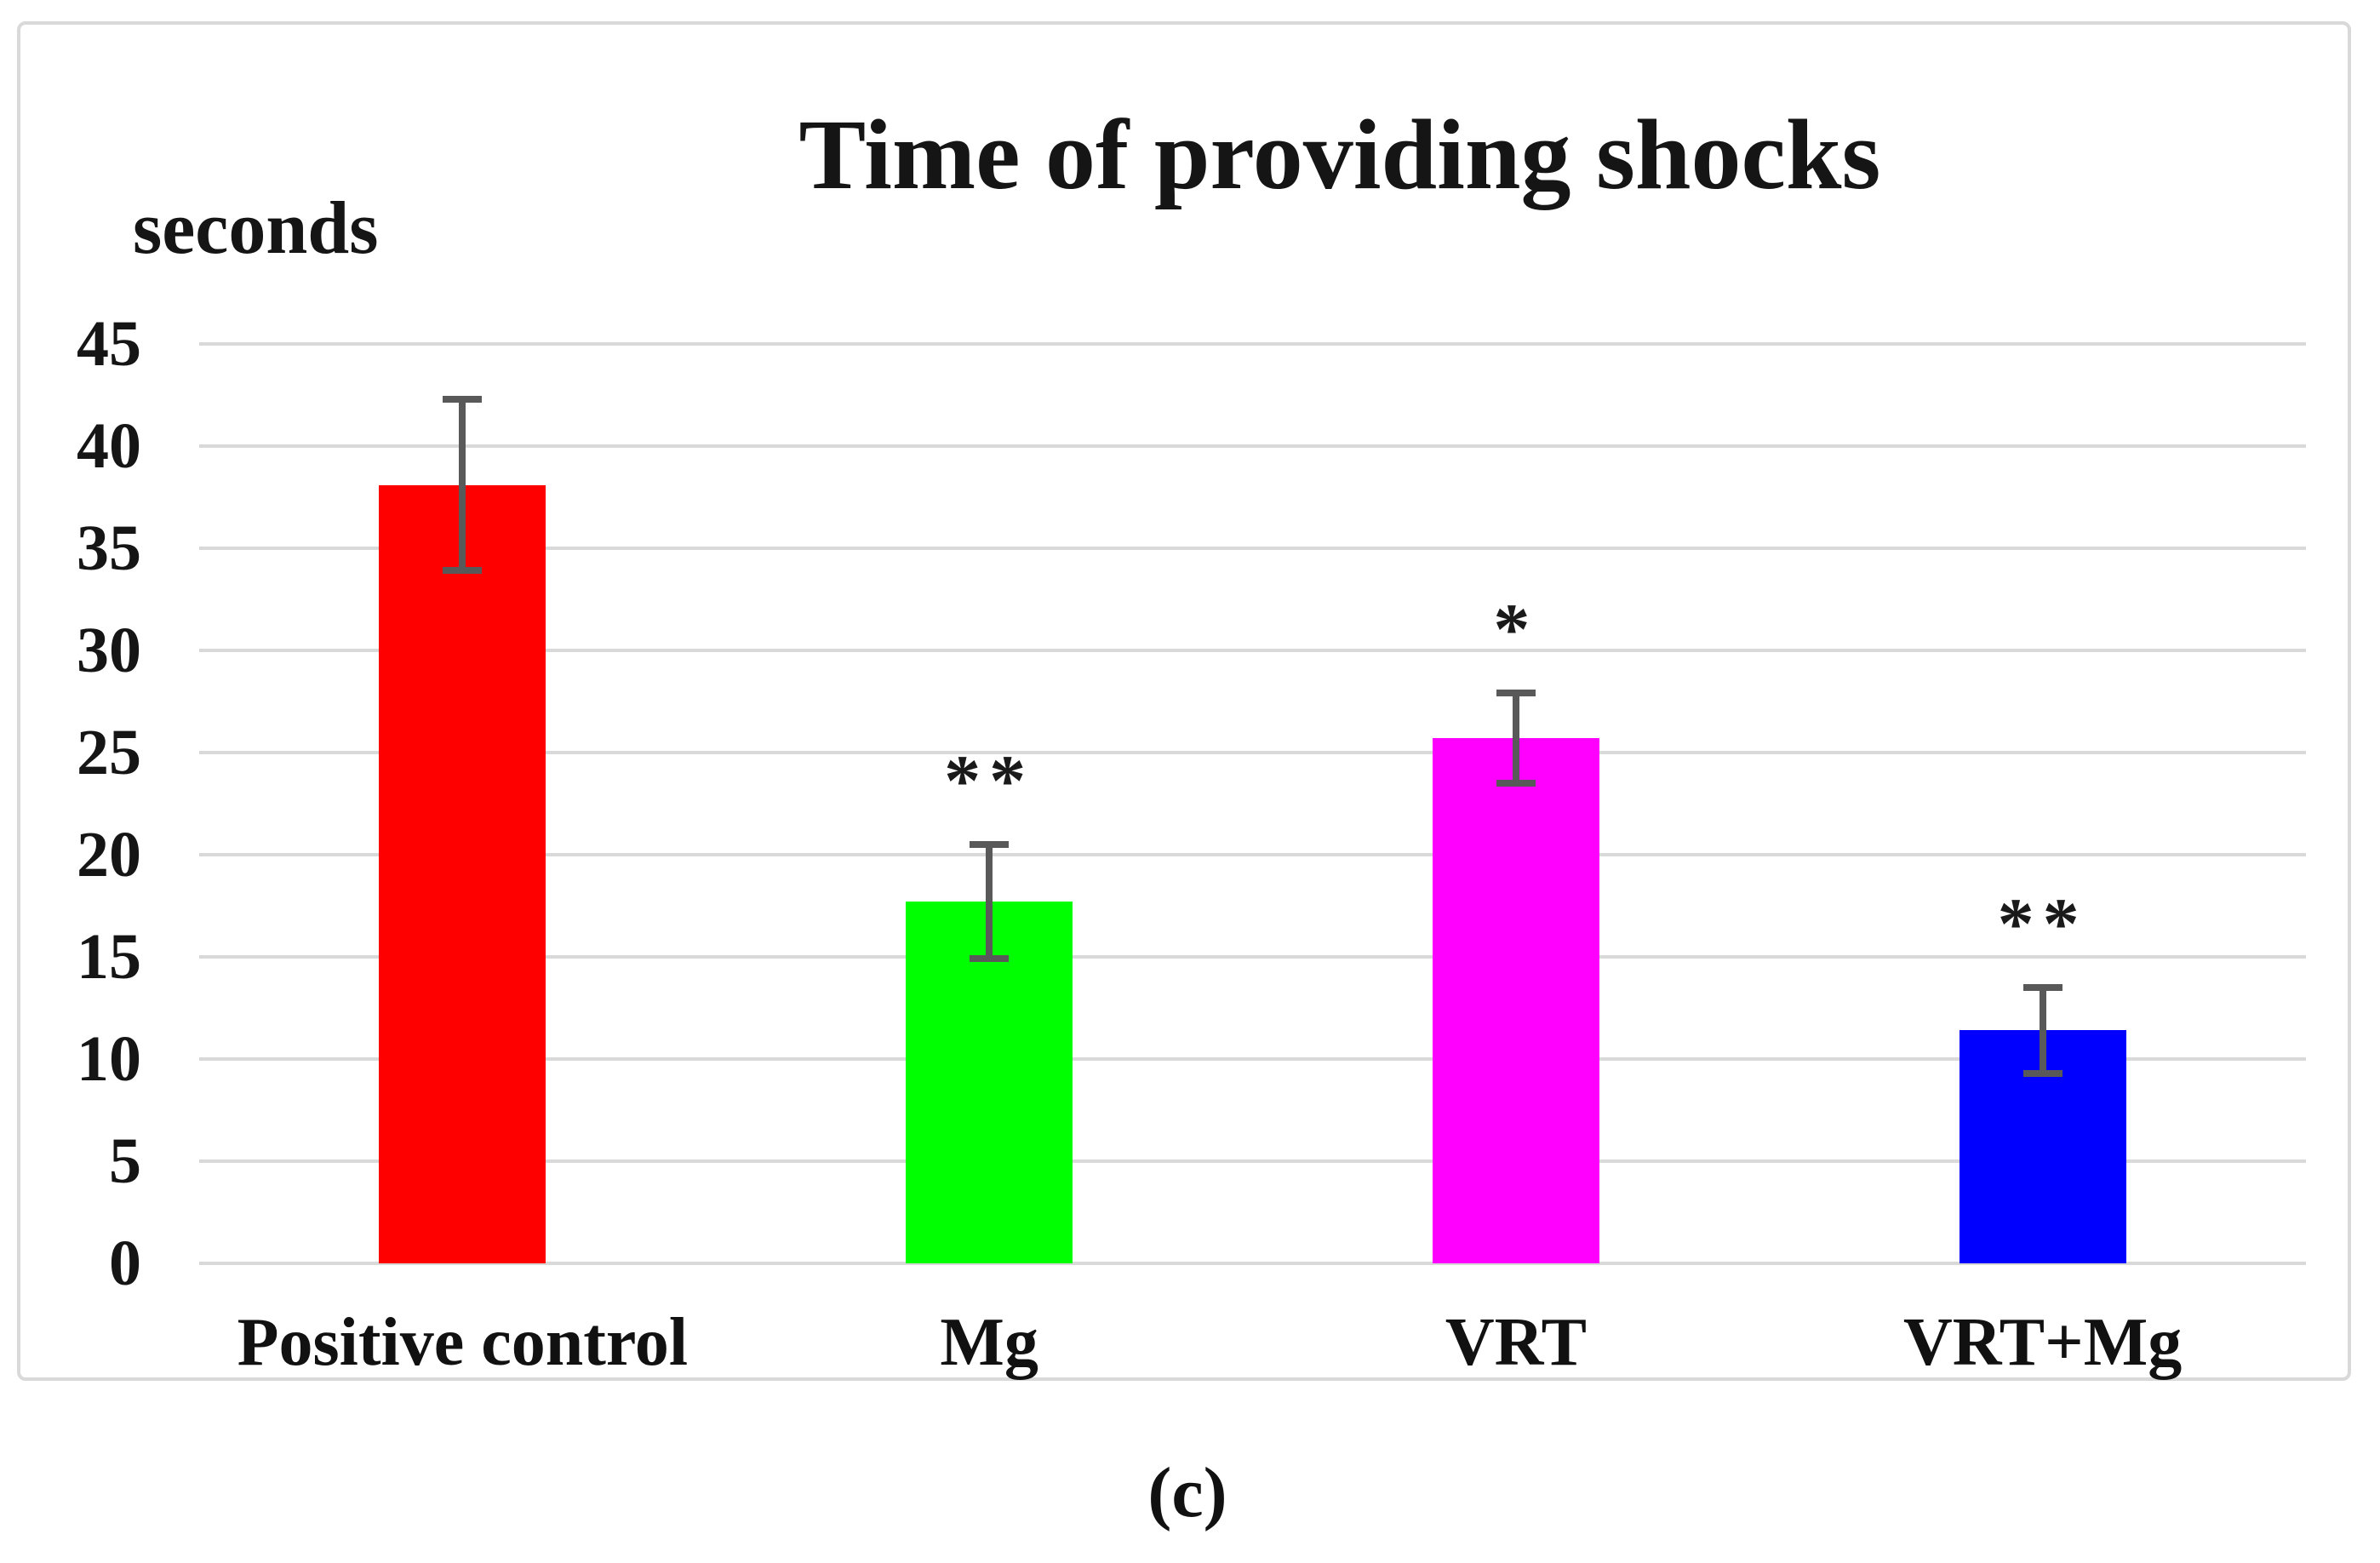 This screenshot has width=2380, height=1563. Describe the element at coordinates (2043, 1342) in the screenshot. I see `x-axis-label-vrt-mg: VRT+Mg` at that location.